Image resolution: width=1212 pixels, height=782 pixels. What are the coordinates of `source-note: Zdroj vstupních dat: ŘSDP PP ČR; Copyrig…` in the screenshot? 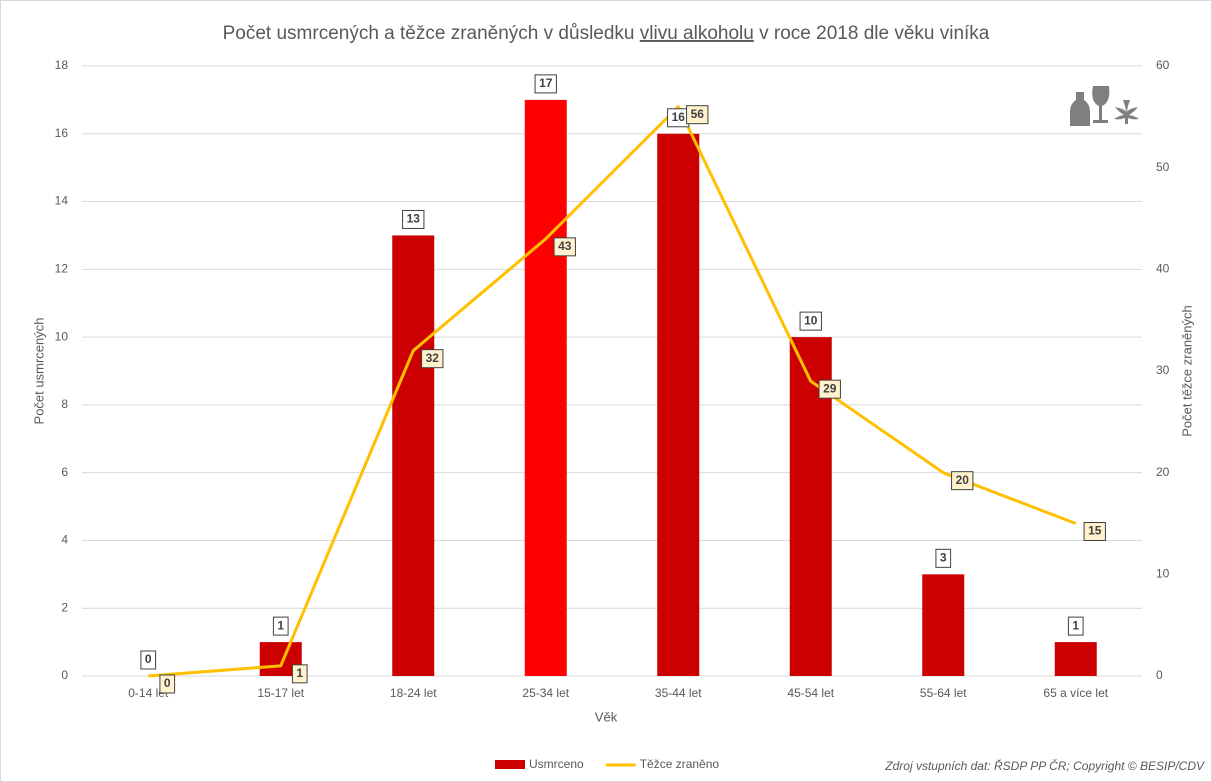 It's located at (1044, 765).